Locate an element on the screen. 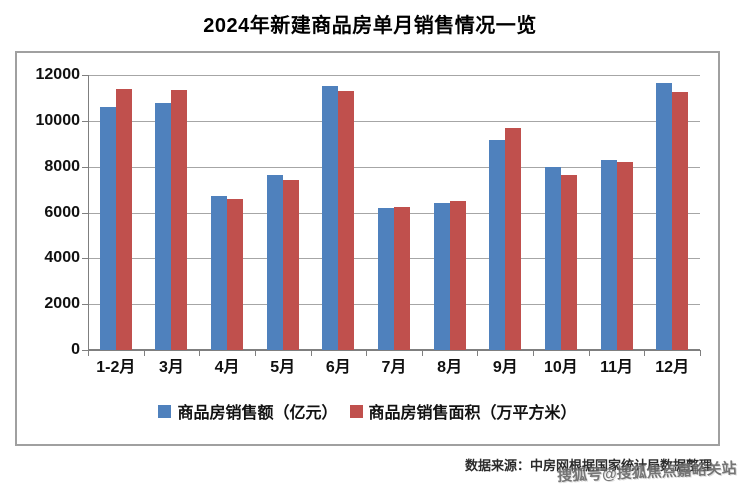  legend: 商品房销售额（亿元） 商品房销售面积（万平方米） is located at coordinates (367, 411).